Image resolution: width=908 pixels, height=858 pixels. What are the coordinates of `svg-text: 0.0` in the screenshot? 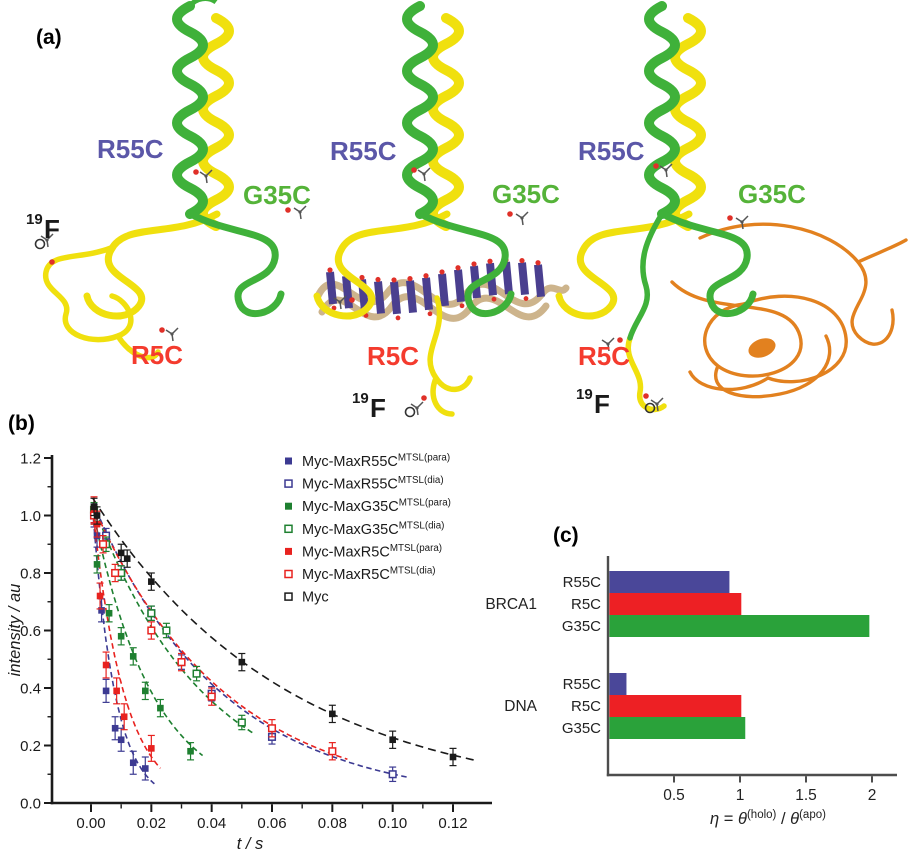 It's located at (30, 804).